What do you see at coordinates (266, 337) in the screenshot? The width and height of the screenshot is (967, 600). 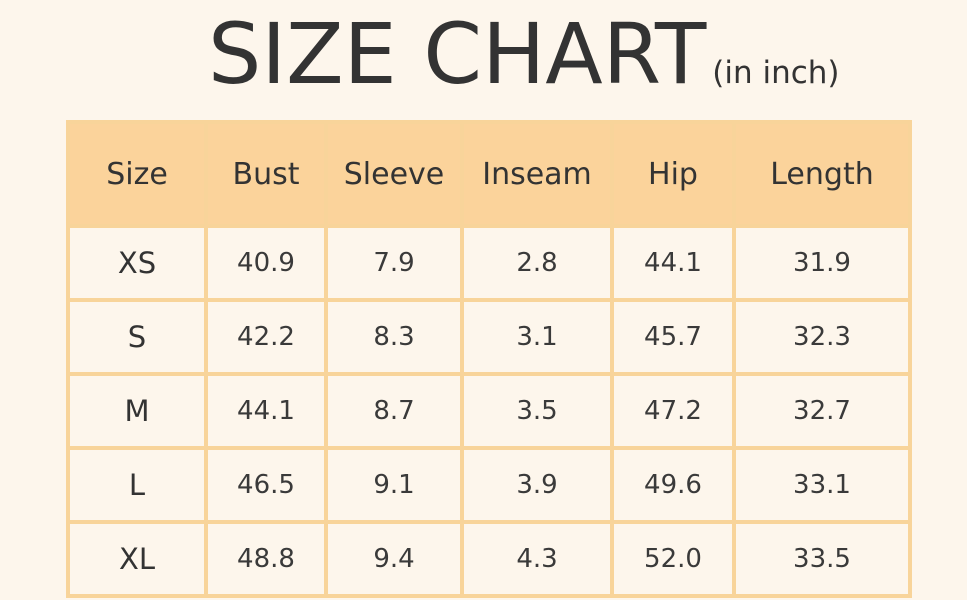 I see `bust-cell: 42.2` at bounding box center [266, 337].